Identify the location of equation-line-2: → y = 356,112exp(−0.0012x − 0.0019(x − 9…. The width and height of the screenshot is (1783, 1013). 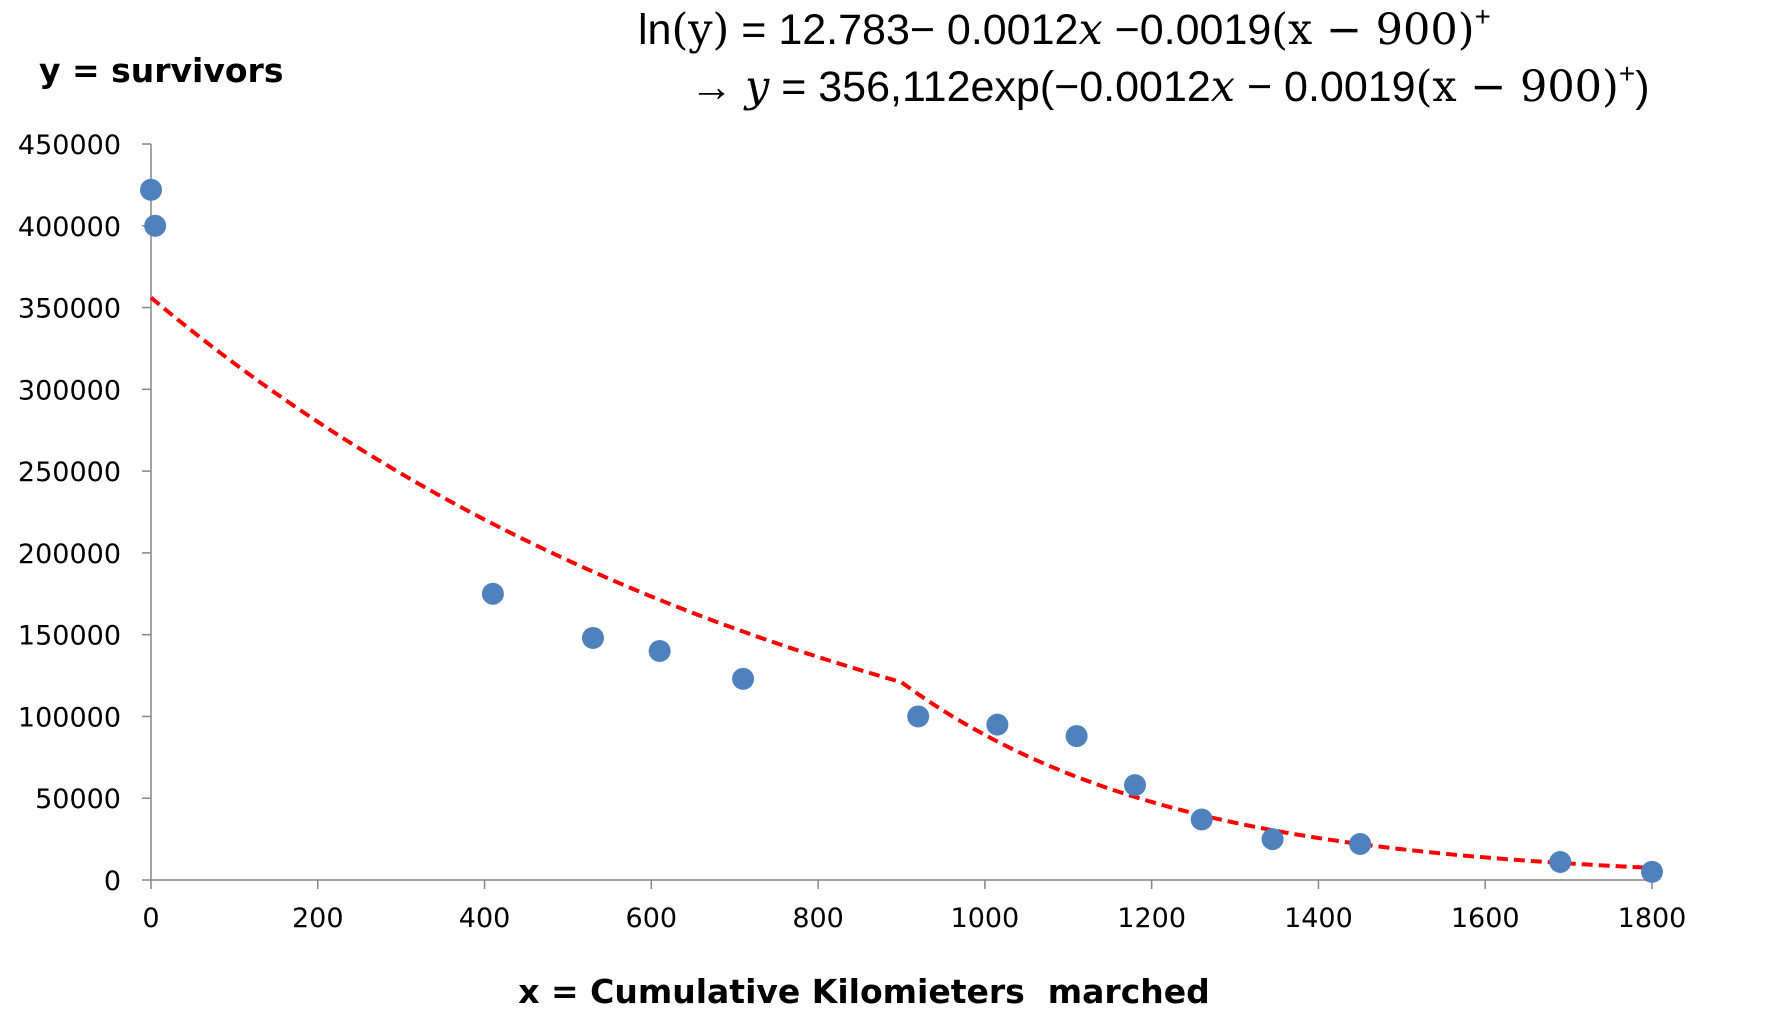
(1170, 85).